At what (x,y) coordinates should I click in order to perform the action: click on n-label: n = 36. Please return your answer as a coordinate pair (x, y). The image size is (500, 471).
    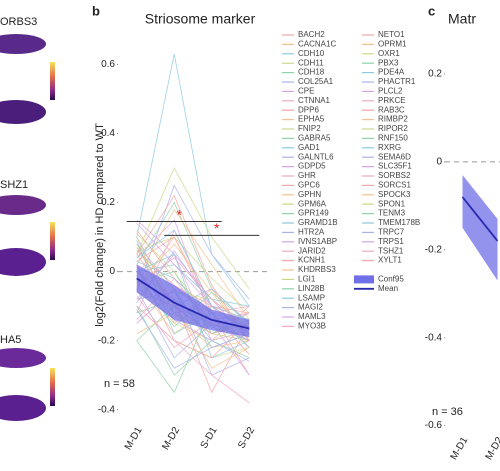
    Looking at the image, I should click on (447, 412).